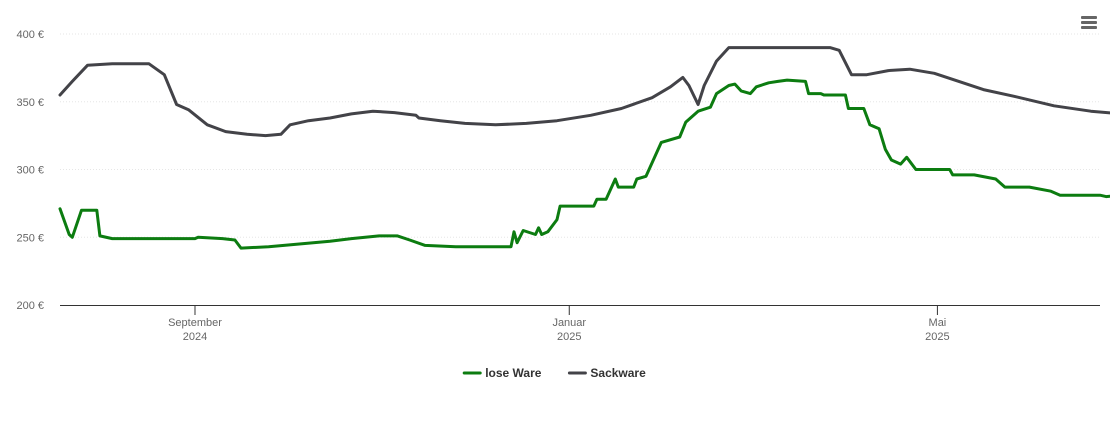  I want to click on legend-item: Sackware, so click(606, 373).